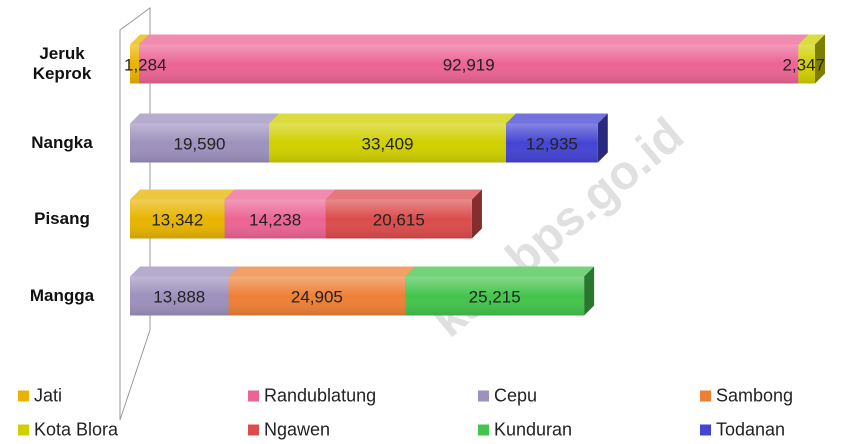  I want to click on data-label: 33,409, so click(388, 143).